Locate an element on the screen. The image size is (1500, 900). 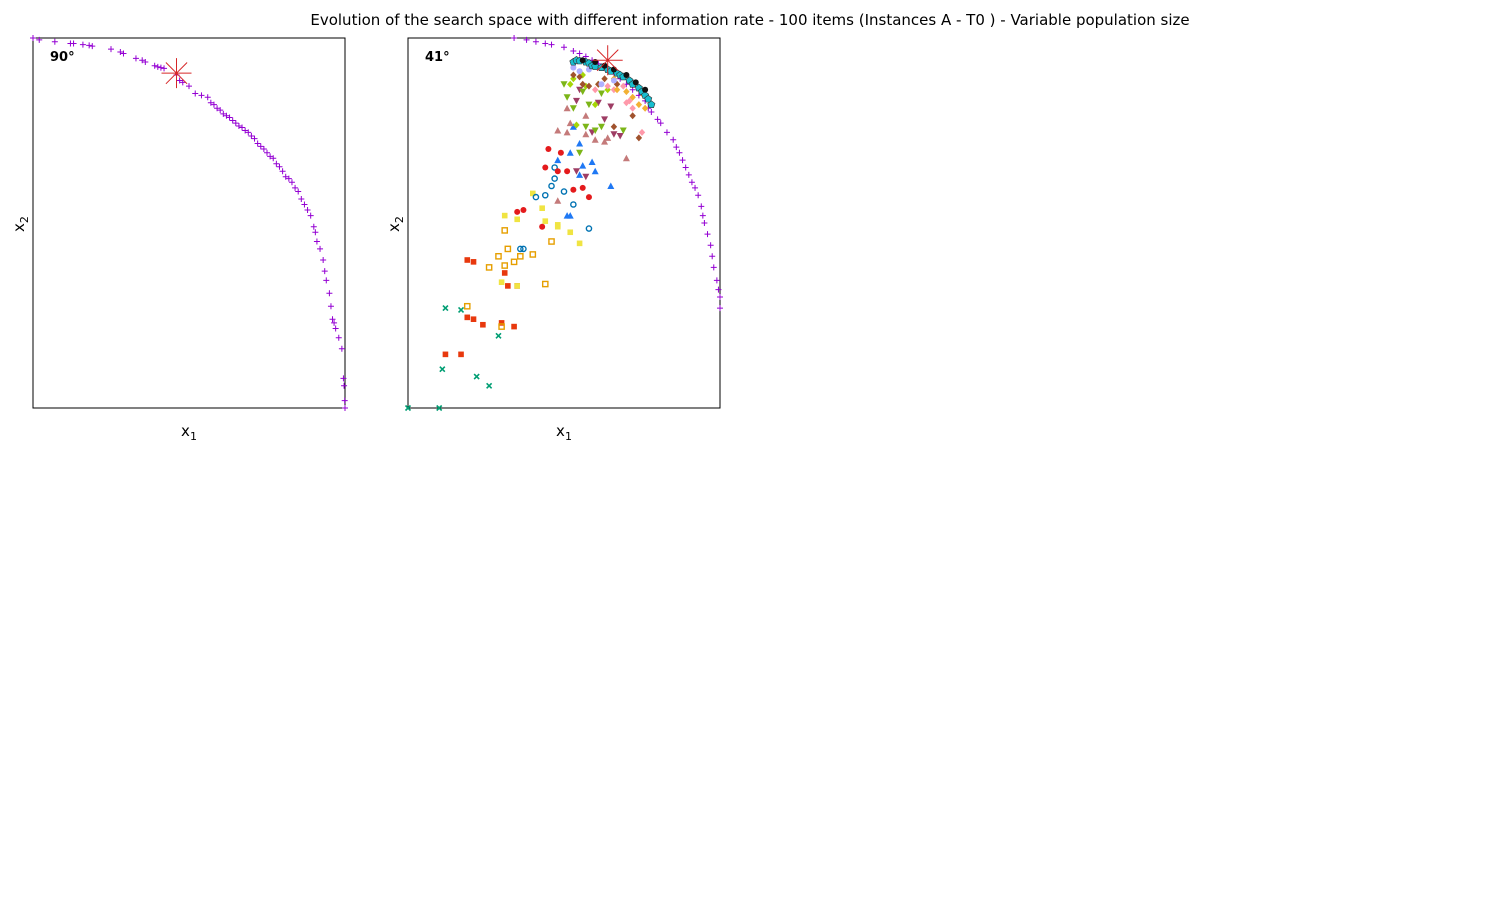
panel-2-angle-label: 41° is located at coordinates (437, 57).